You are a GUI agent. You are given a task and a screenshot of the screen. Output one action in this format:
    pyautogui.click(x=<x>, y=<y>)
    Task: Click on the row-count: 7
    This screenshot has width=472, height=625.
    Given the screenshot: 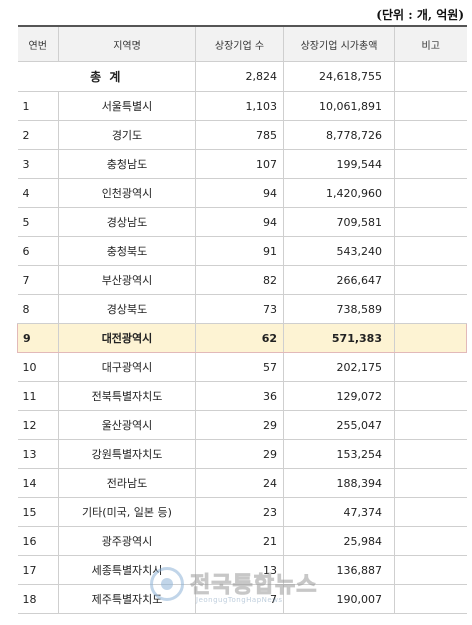 What is the action you would take?
    pyautogui.click(x=239, y=599)
    